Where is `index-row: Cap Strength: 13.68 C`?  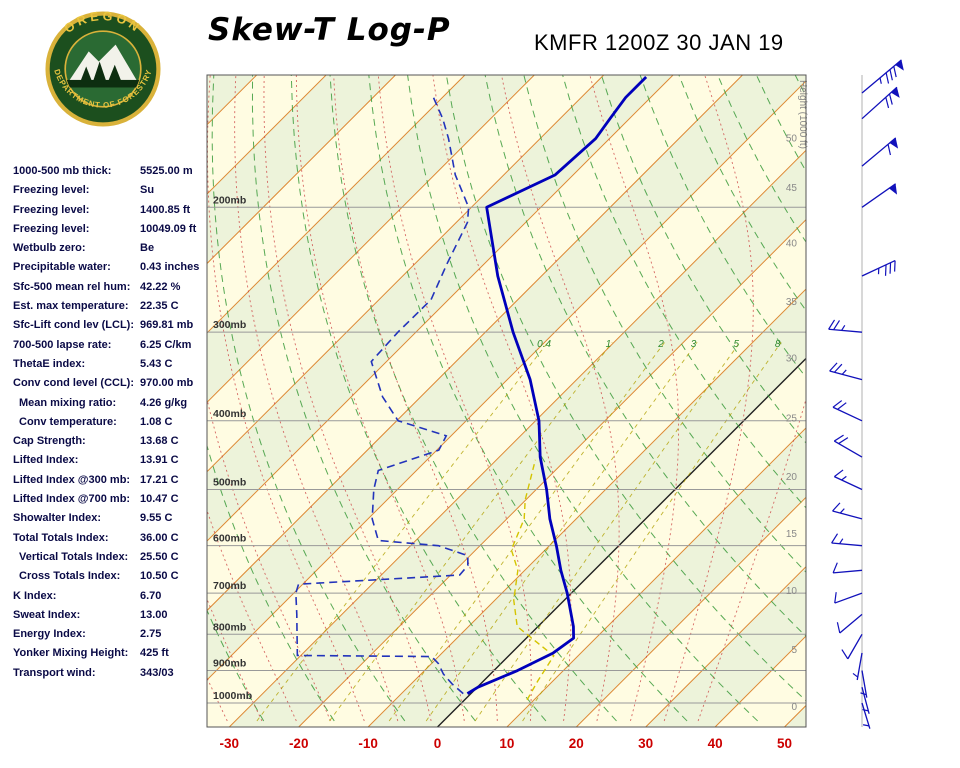
index-row: Cap Strength: 13.68 C is located at coordinates (113, 444).